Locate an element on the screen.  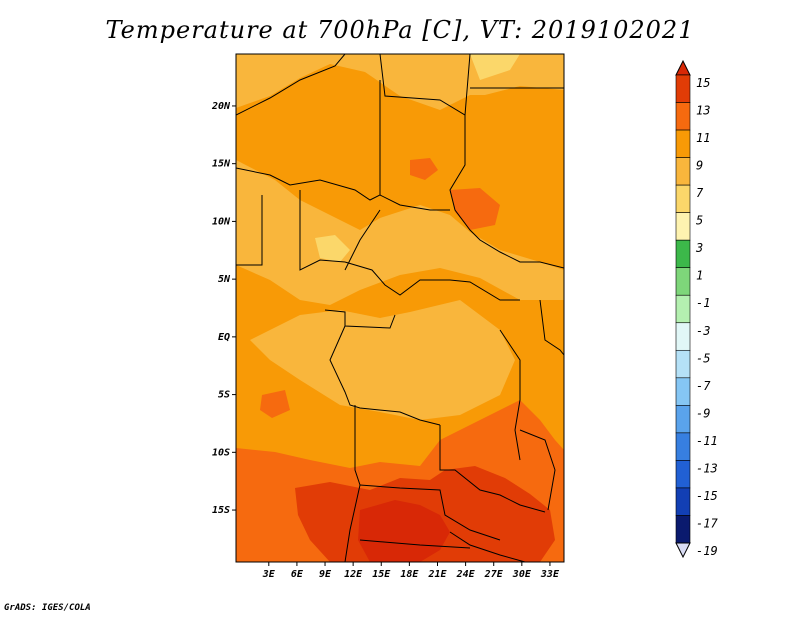
lat-tick-label: 5S is located at coordinates (224, 395).